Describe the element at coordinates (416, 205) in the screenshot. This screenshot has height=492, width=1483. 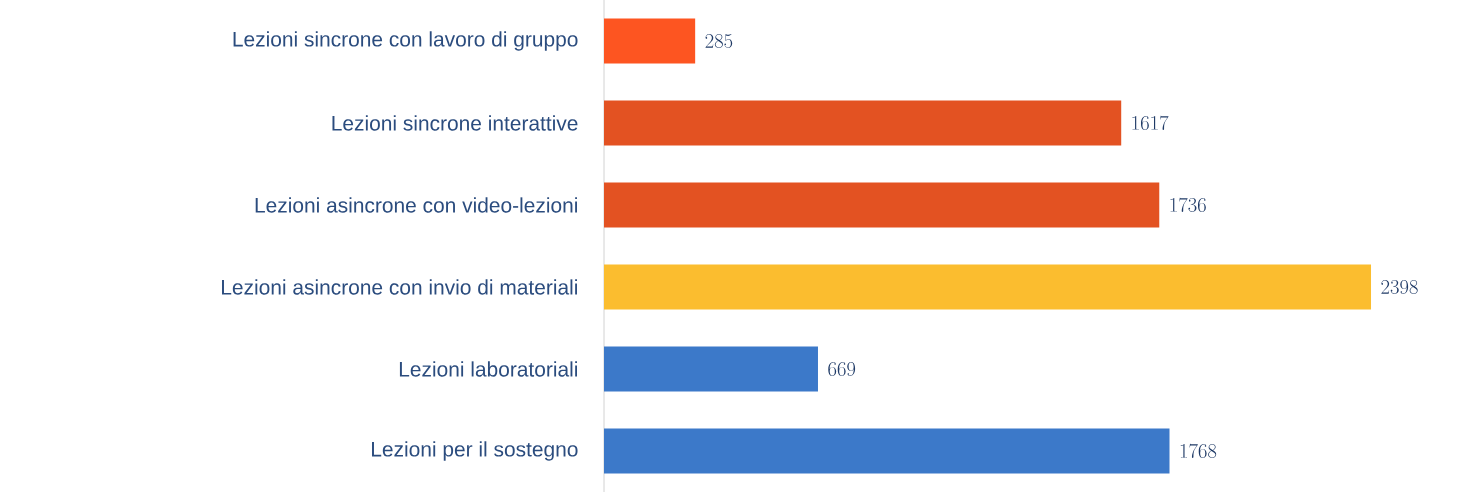
I see `y-tick-label: Lezioni asincrone con video-lezioni` at that location.